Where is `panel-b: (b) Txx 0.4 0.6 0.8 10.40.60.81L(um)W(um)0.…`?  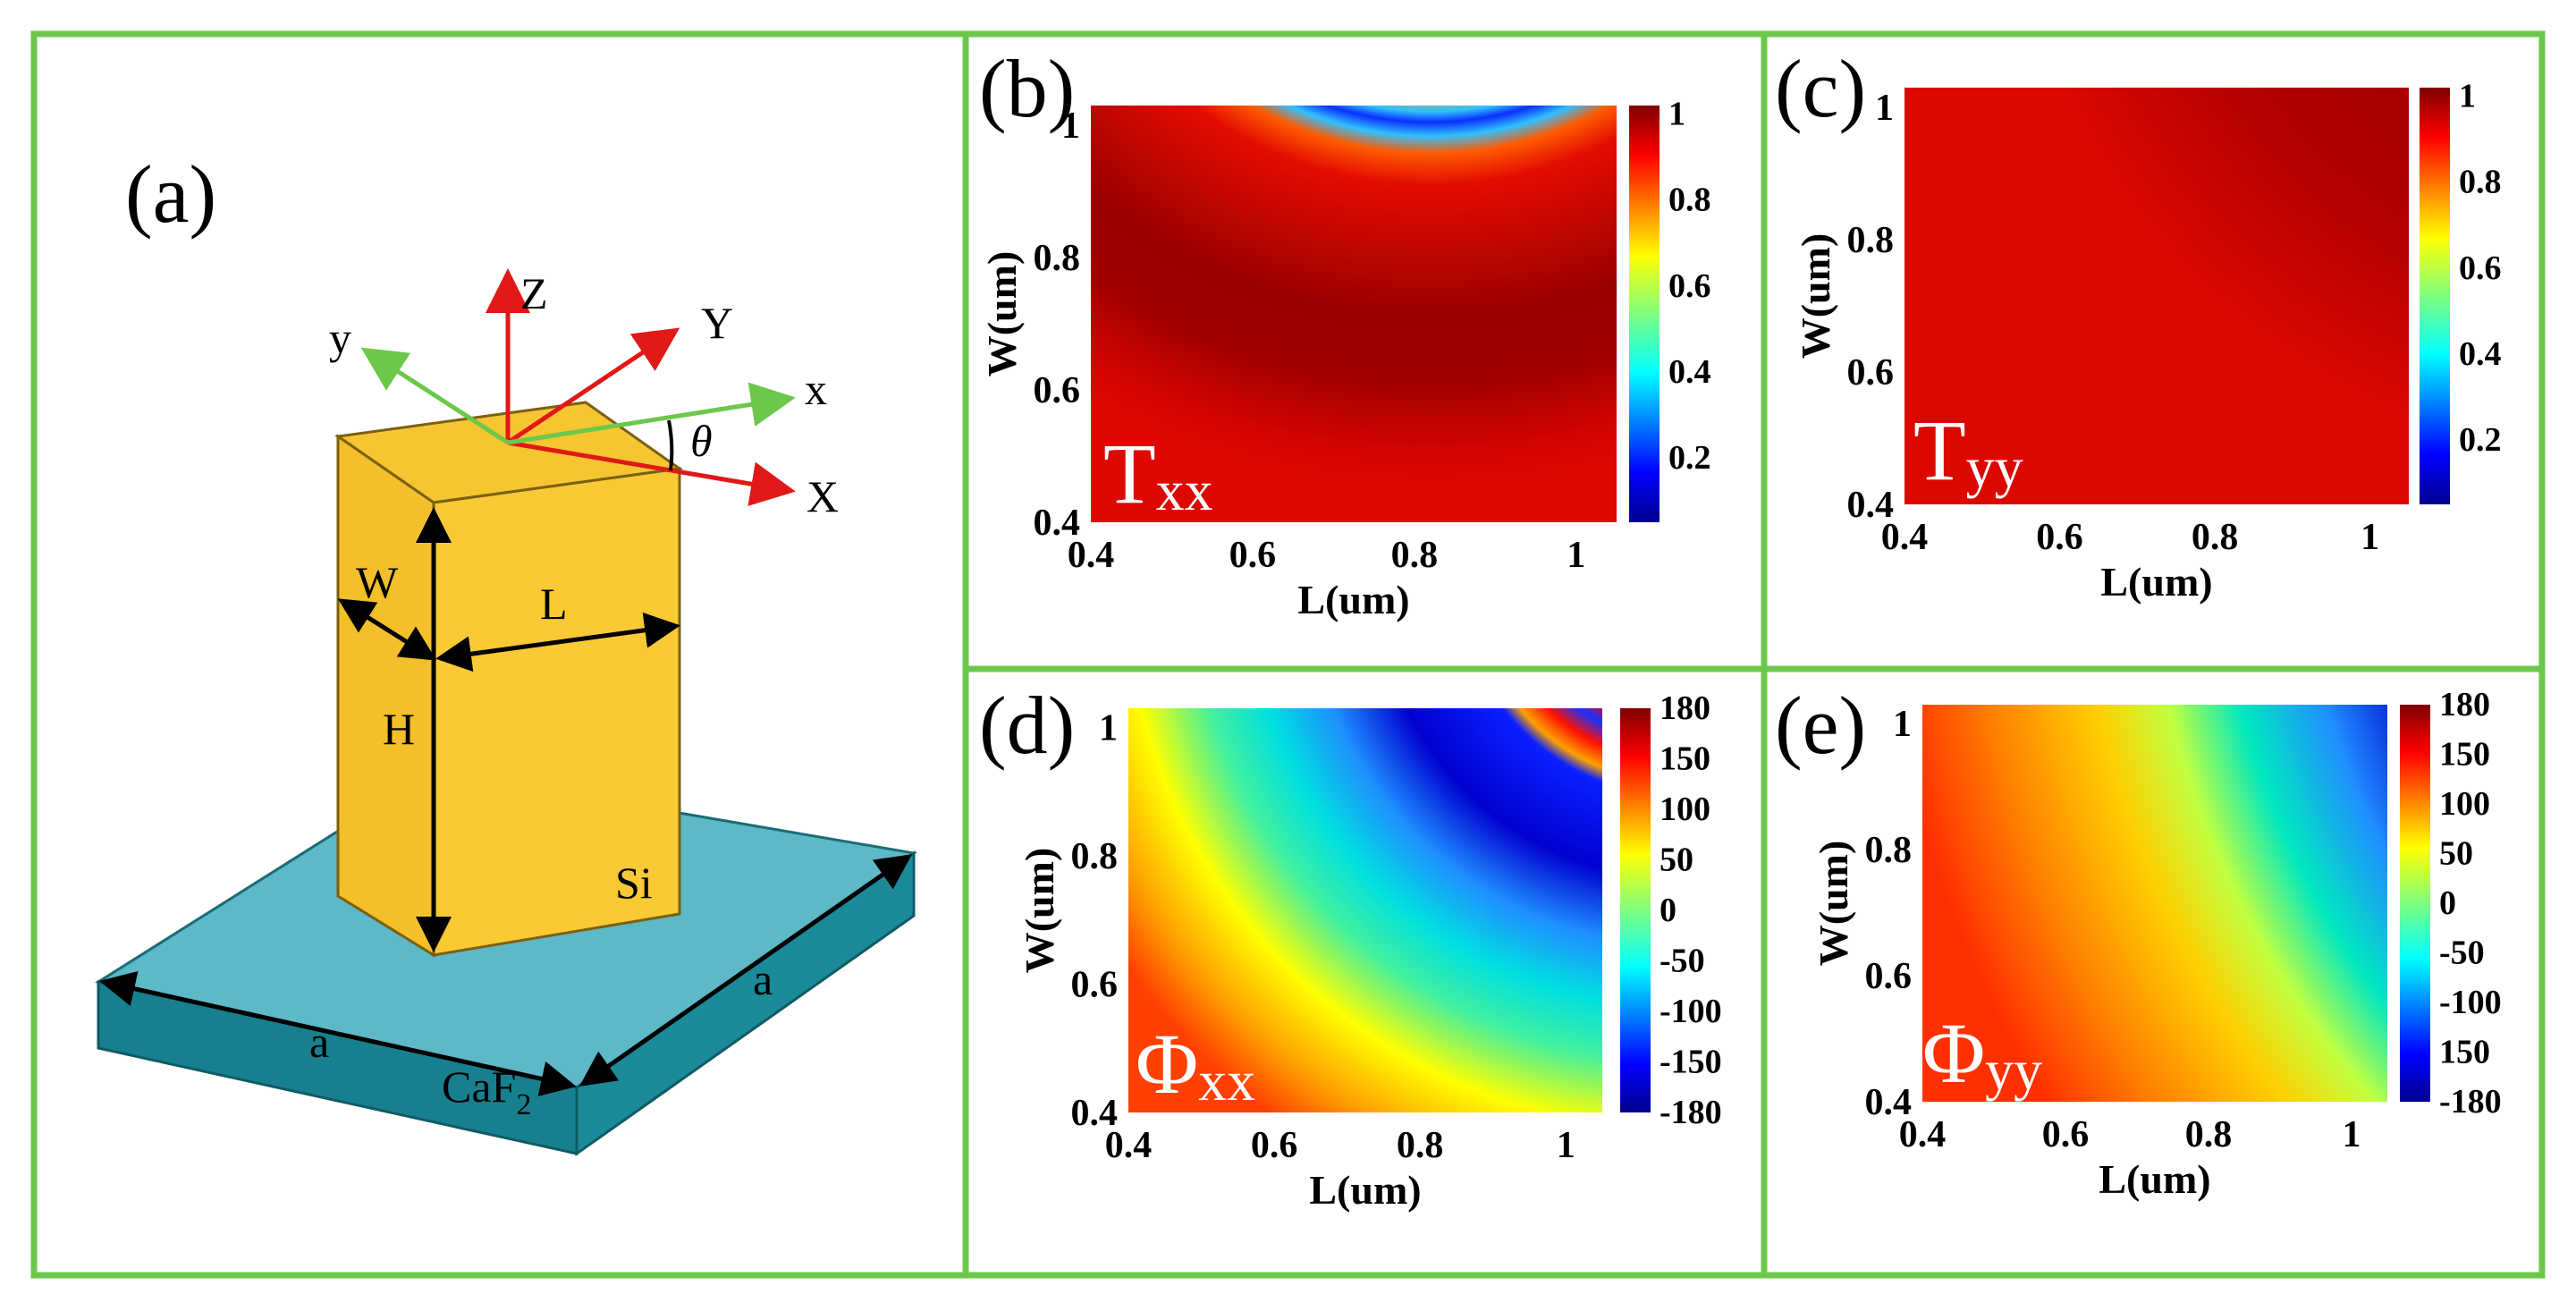
panel-b: (b) Txx 0.4 0.6 0.8 10.40.60.81L(um)W(um)0.… is located at coordinates (1345, 332).